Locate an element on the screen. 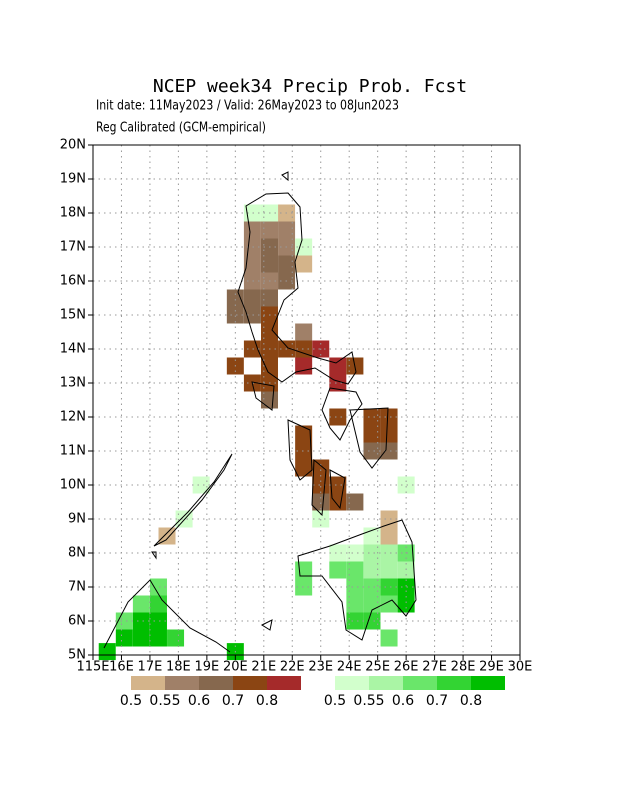  y-tick-label: 13N is located at coordinates (73, 383).